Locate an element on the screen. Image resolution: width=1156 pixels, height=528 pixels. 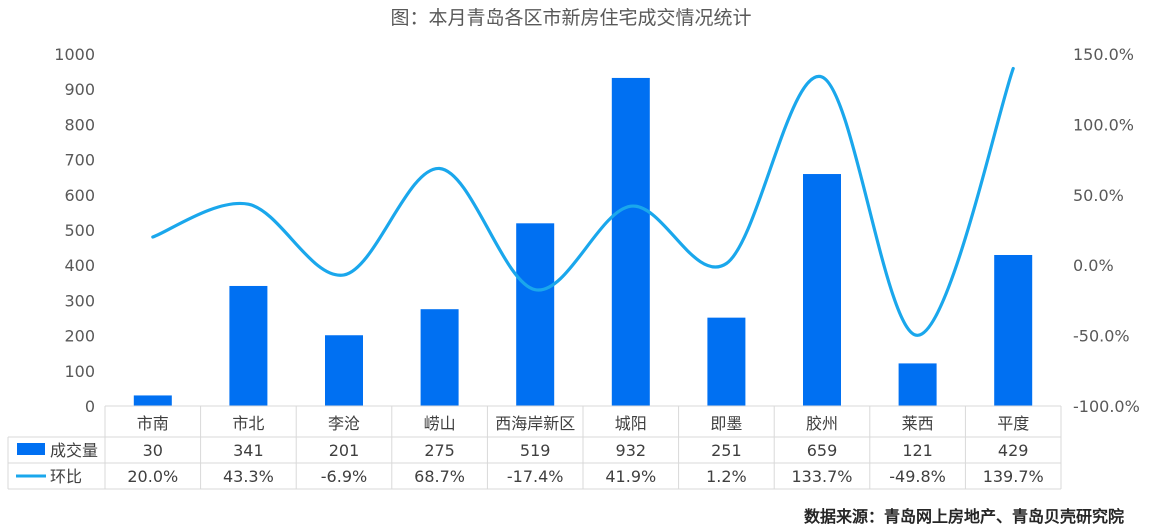
right-axis: -100.0% -50.0% 0.0% 50.0% 100.0% 150.0% is located at coordinates (1106, 230).